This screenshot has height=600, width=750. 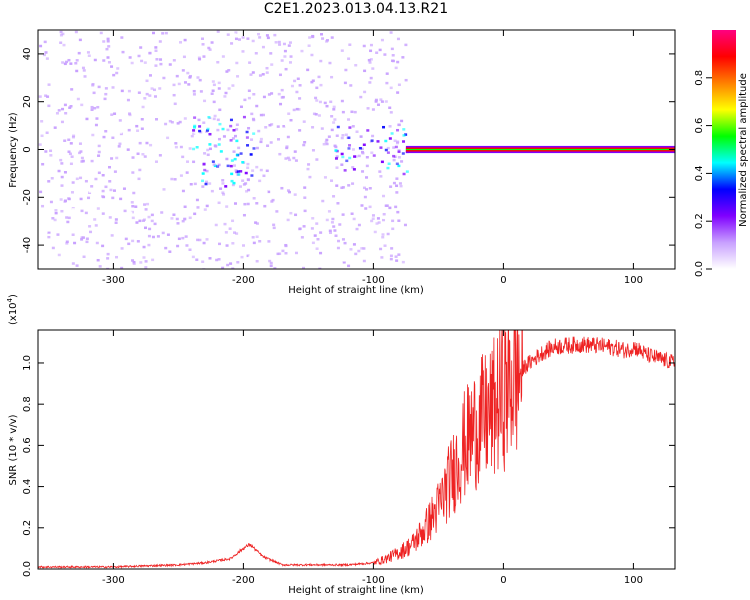 I want to click on chart-title: C2E1.2023.013.04.13.R21, so click(x=356, y=9).